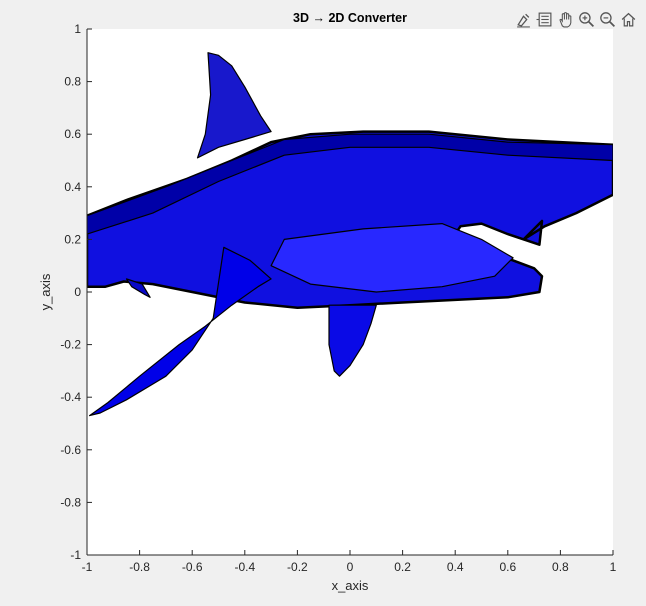  I want to click on y-tick-label: 0.6, so click(72, 134).